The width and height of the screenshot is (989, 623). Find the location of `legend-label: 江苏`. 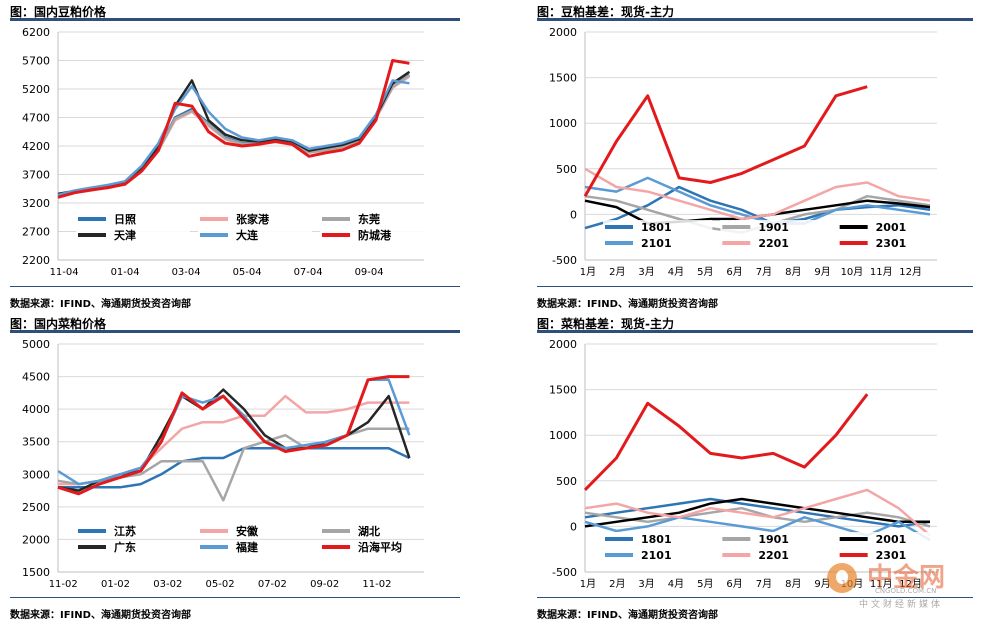

legend-label: 江苏 is located at coordinates (125, 531).